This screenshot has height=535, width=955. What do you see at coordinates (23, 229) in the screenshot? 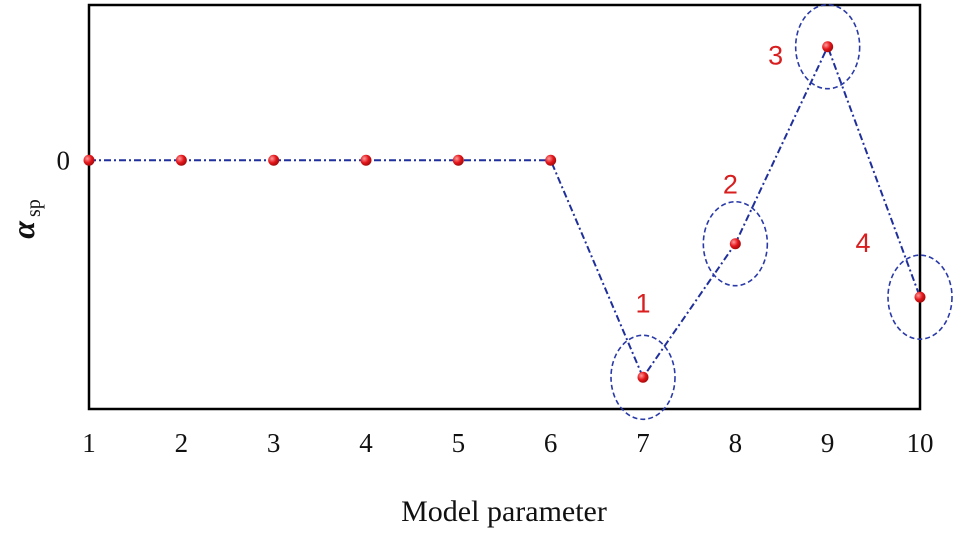
I see `y-axis-title-main: α` at bounding box center [23, 229].